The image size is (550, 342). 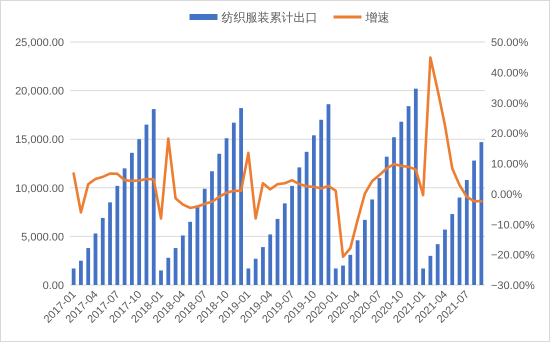 I want to click on y2-tick-label: 30.00%, so click(x=510, y=104).